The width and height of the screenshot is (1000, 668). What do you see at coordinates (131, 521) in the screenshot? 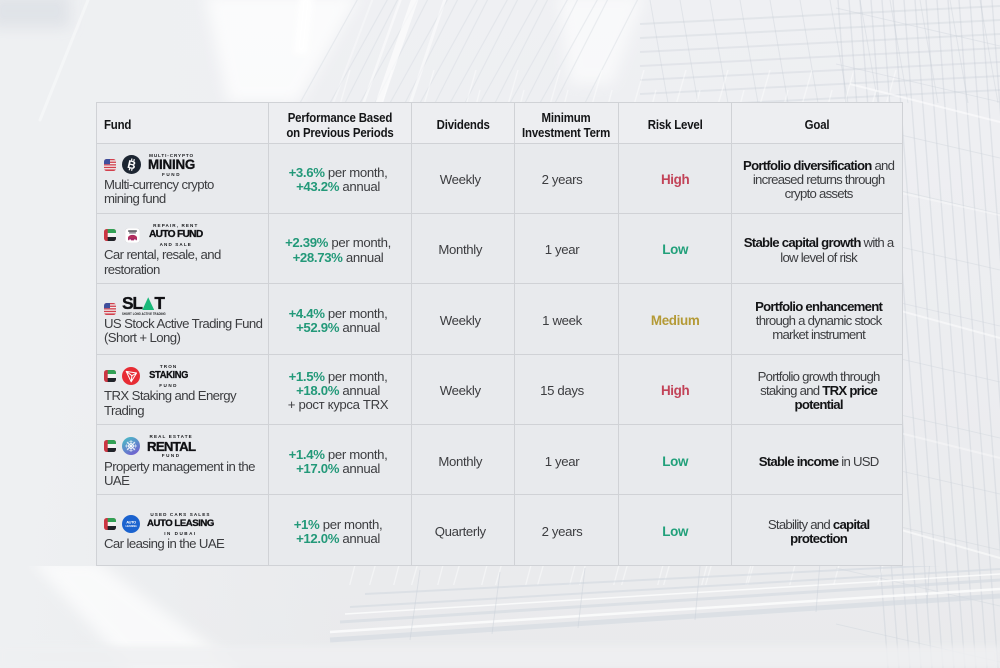
I see `svg-text: AUTO` at bounding box center [131, 521].